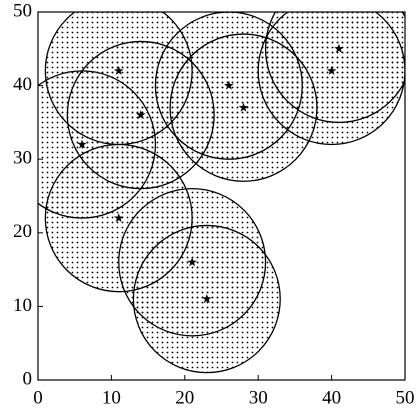 This screenshot has height=412, width=420. What do you see at coordinates (28, 378) in the screenshot?
I see `y-tick-label: 0` at bounding box center [28, 378].